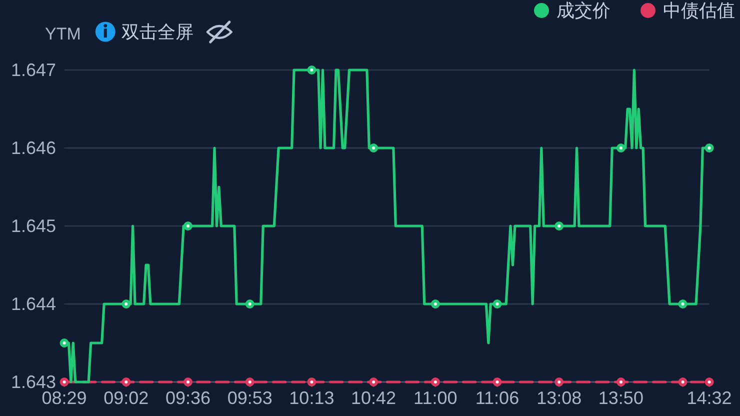  What do you see at coordinates (559, 398) in the screenshot?
I see `x-tick-label: 13:08` at bounding box center [559, 398].